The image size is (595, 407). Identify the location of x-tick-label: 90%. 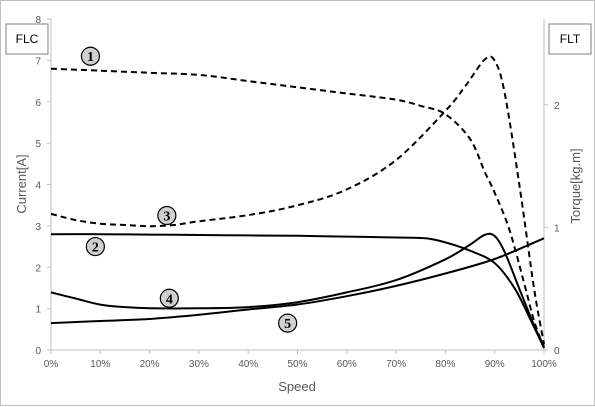
(495, 364).